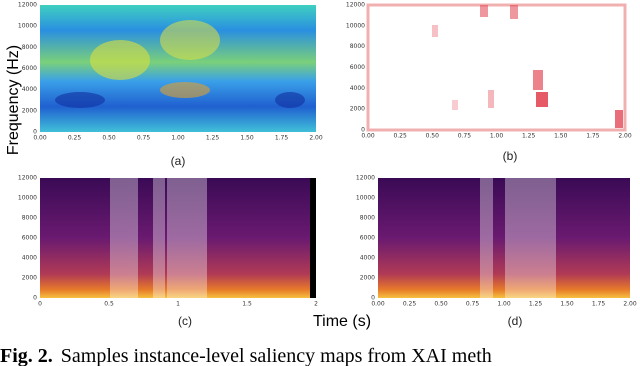 This screenshot has height=366, width=640. Describe the element at coordinates (109, 304) in the screenshot. I see `x-tick-label: 0.5` at that location.